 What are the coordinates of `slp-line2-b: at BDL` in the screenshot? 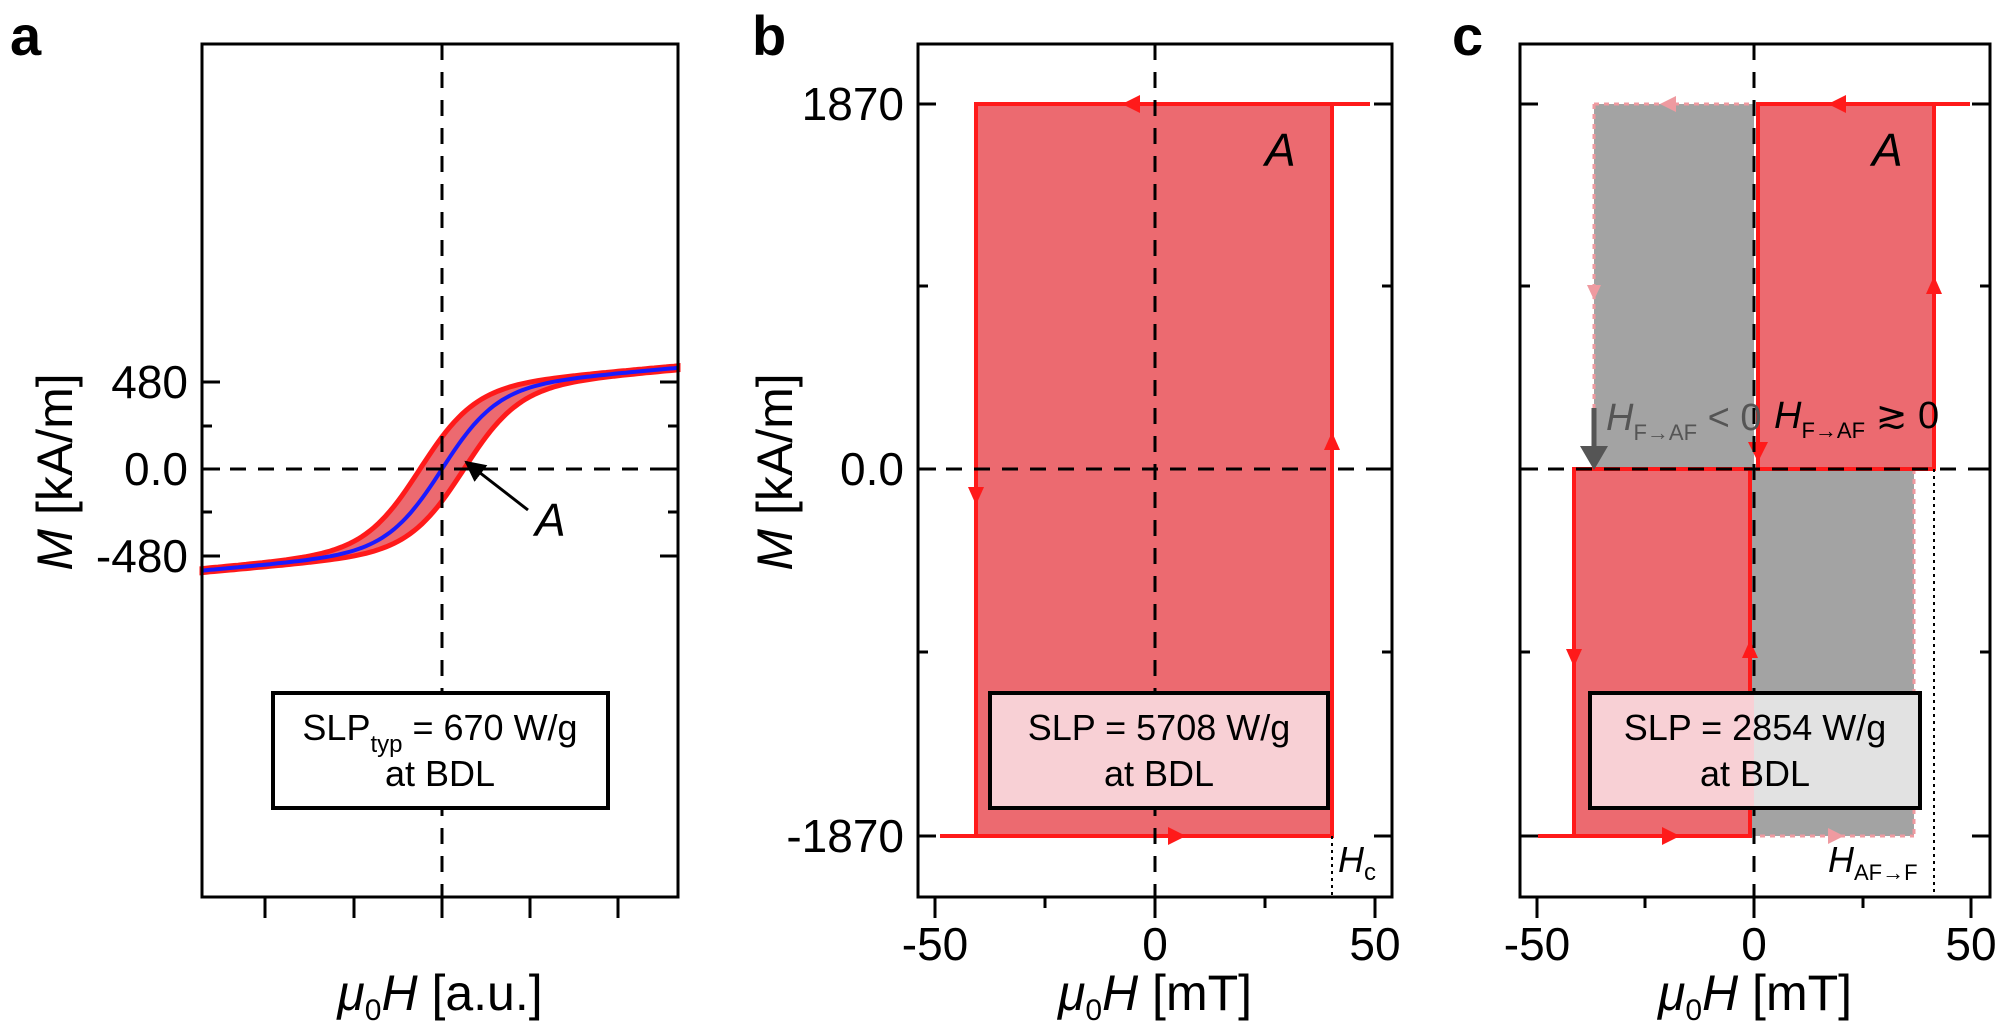 It's located at (1159, 773).